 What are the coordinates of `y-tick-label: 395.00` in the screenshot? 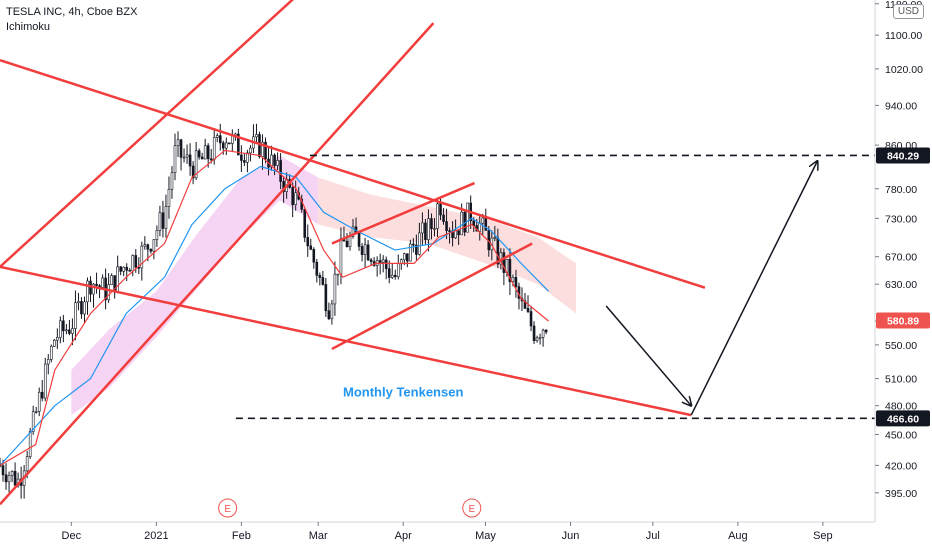 It's located at (901, 494).